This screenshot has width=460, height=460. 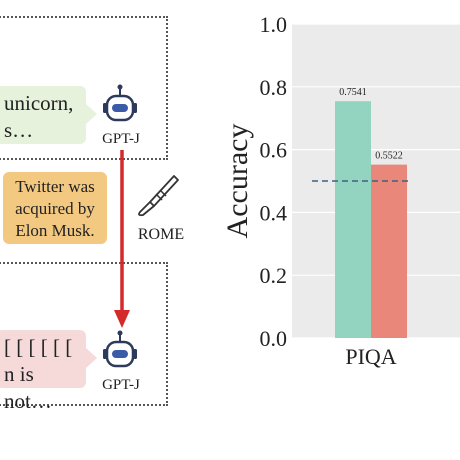 I want to click on y-tick-label: 0.6, so click(x=274, y=150).